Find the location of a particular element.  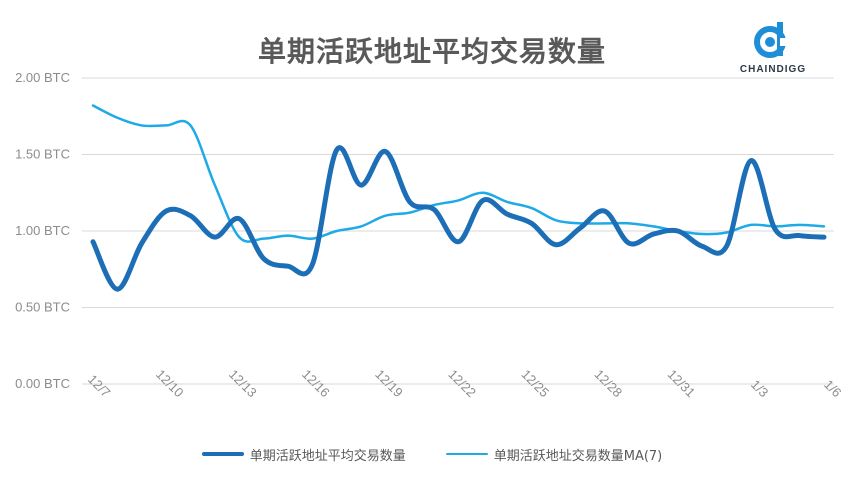

legend-item-main: 单期活跃地址平均交易数量 is located at coordinates (303, 454).